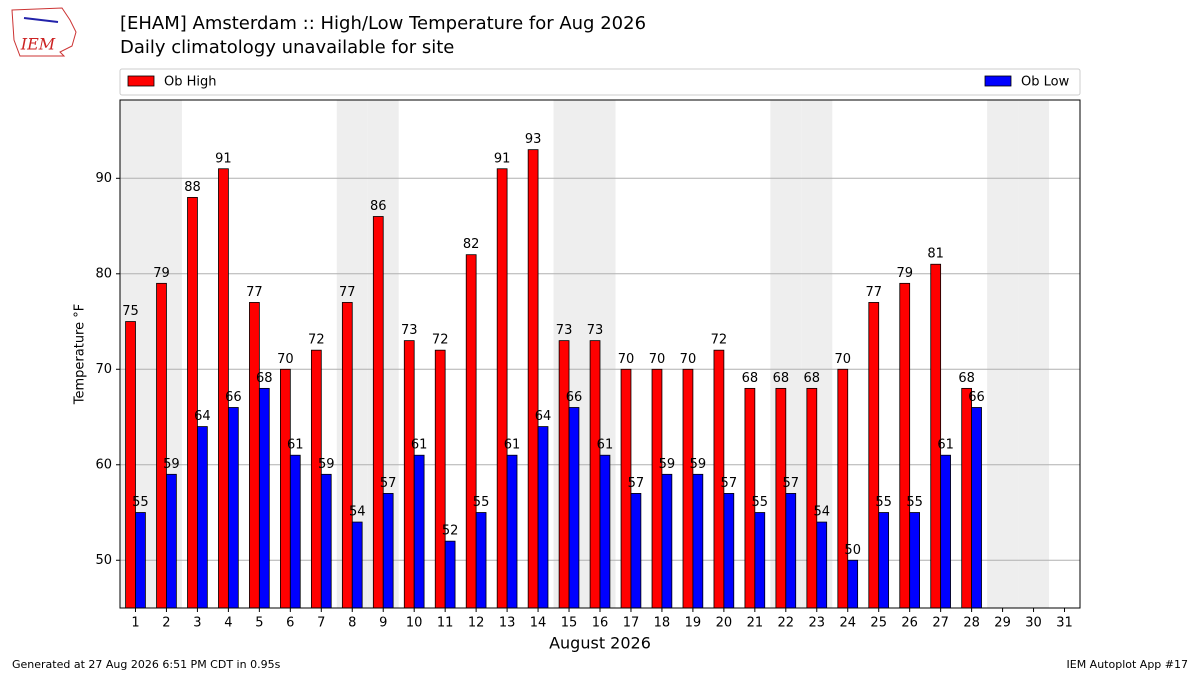 The height and width of the screenshot is (675, 1200). Describe the element at coordinates (852, 550) in the screenshot. I see `data-label: 50` at that location.